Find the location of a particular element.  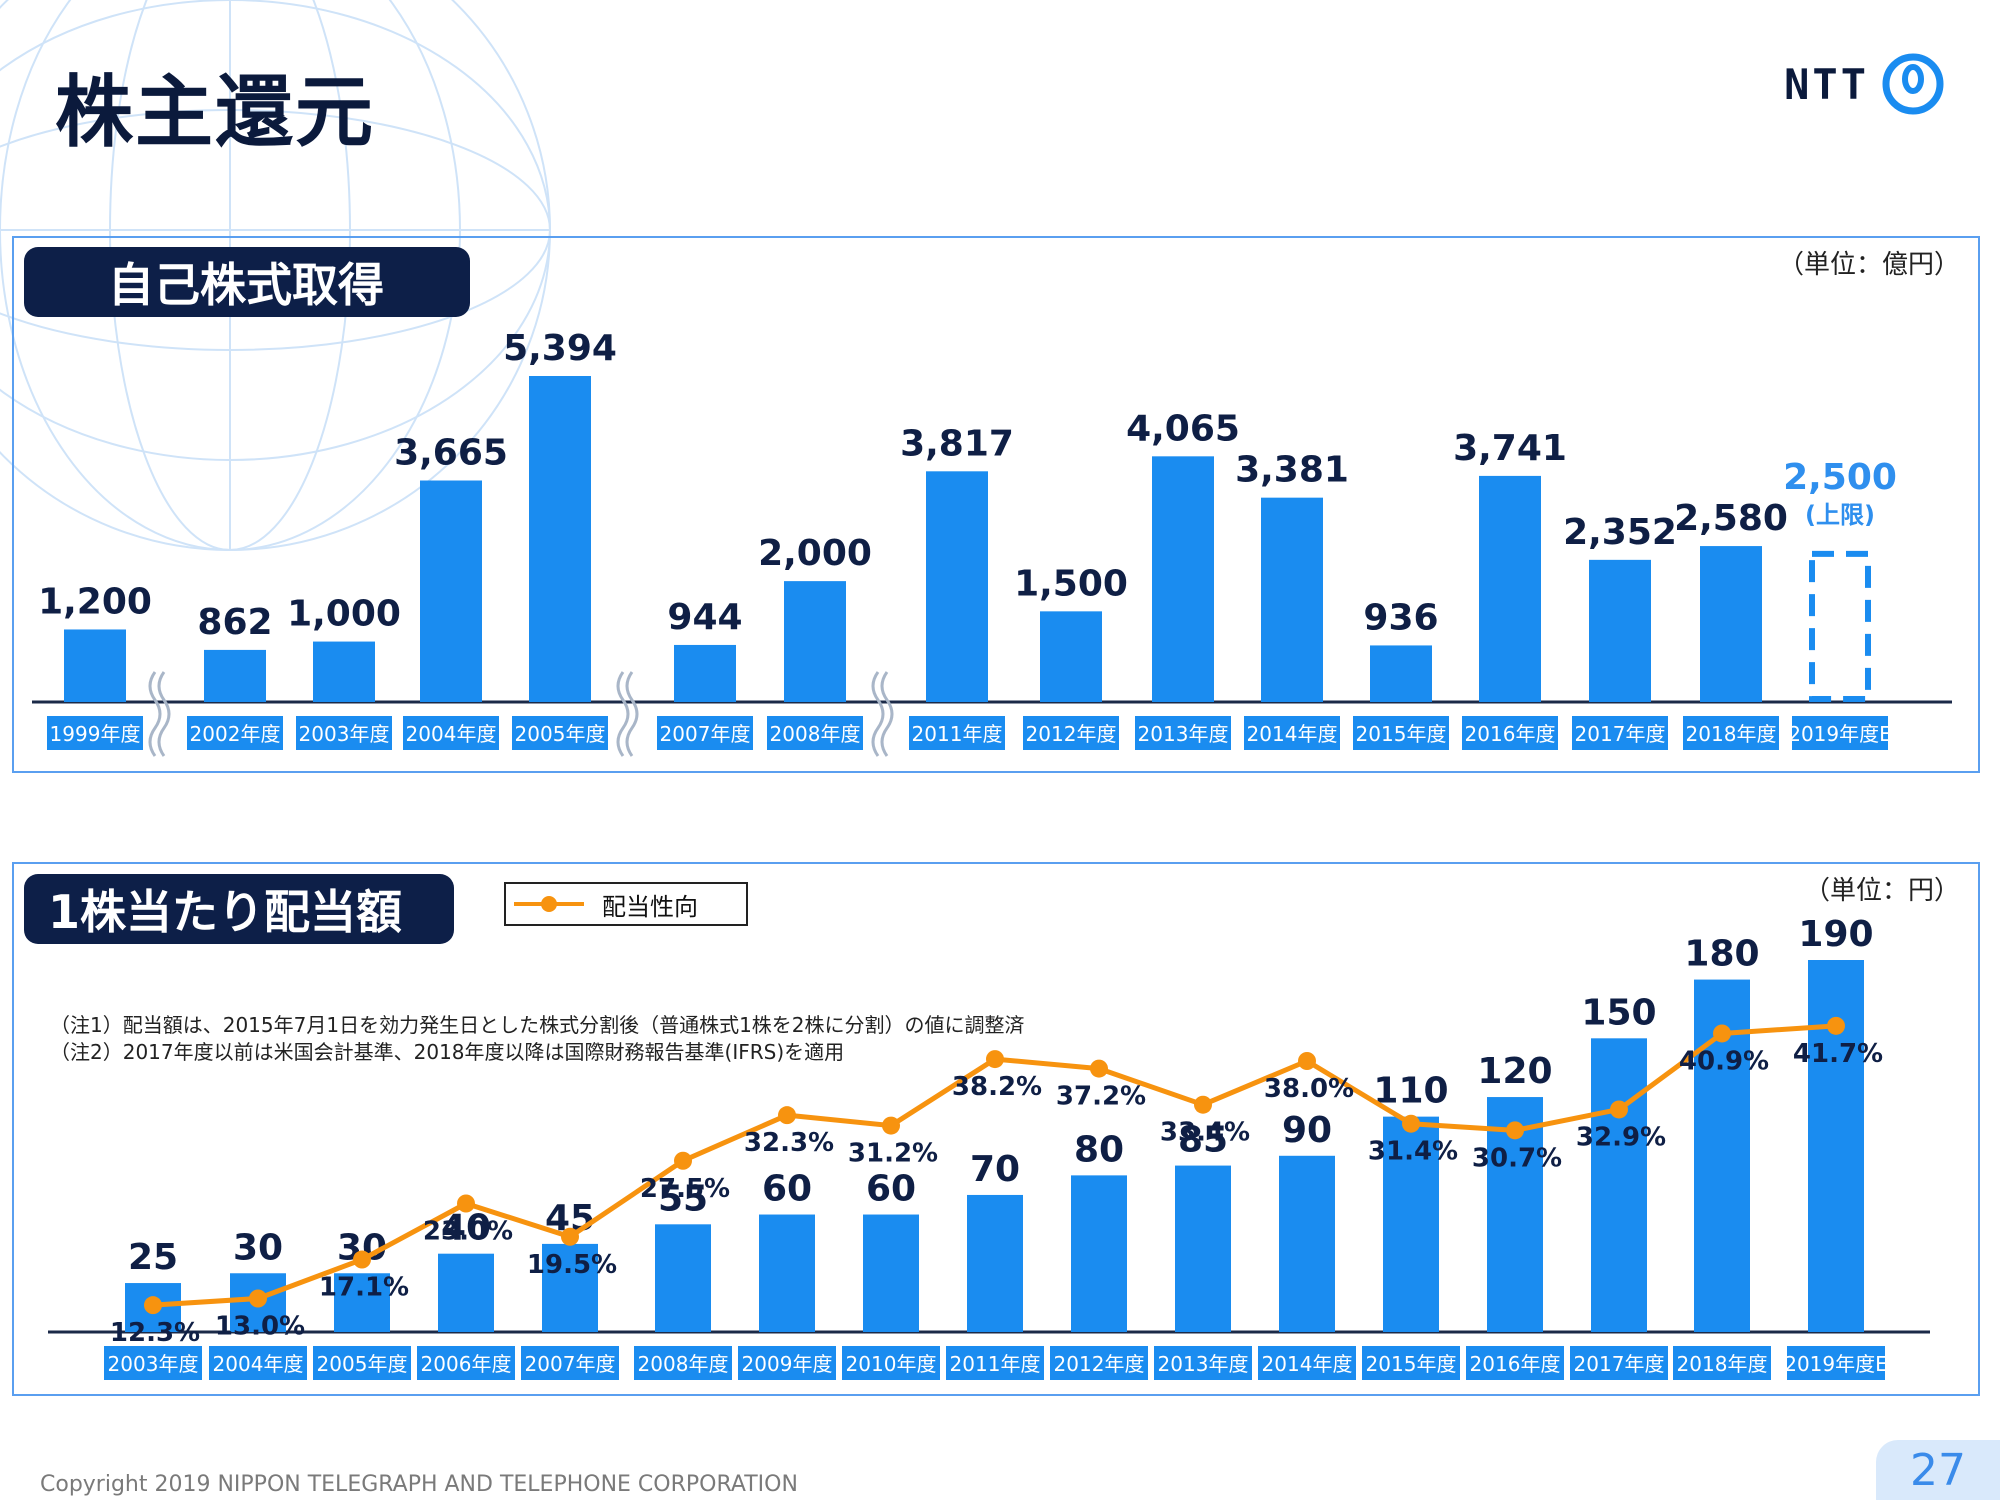

dividend-category-label: 2019年度E is located at coordinates (1836, 1364).